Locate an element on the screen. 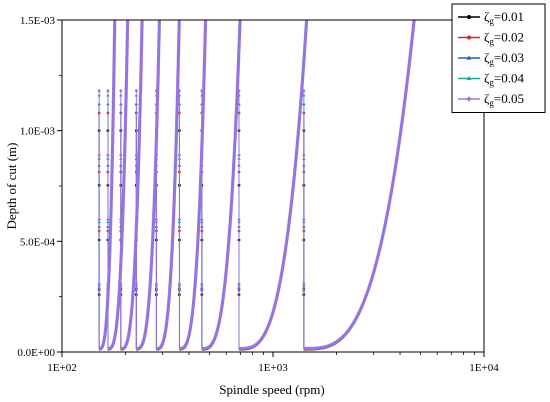 The image size is (550, 402). legend-label: ζg=0.03 is located at coordinates (504, 58).